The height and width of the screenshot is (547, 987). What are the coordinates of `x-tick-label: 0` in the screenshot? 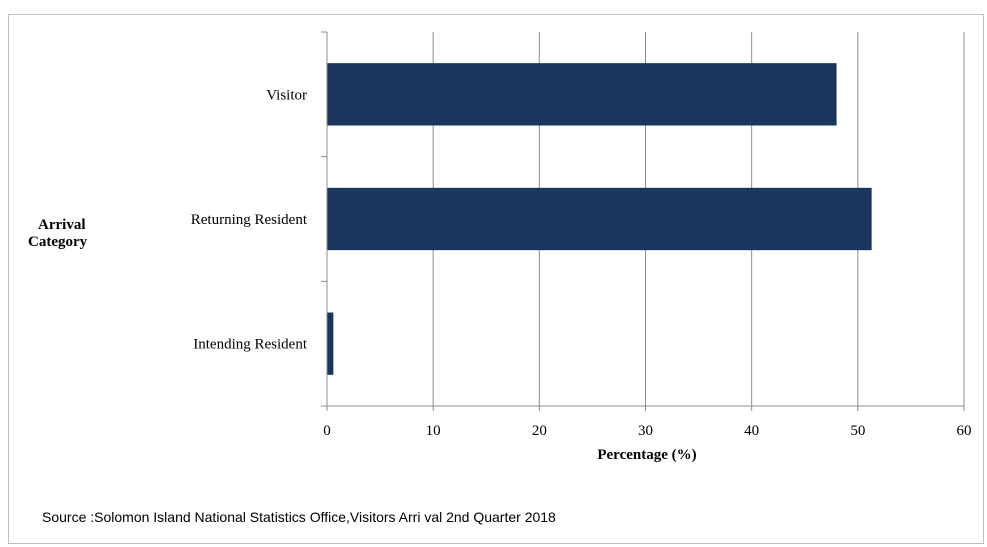 It's located at (327, 431).